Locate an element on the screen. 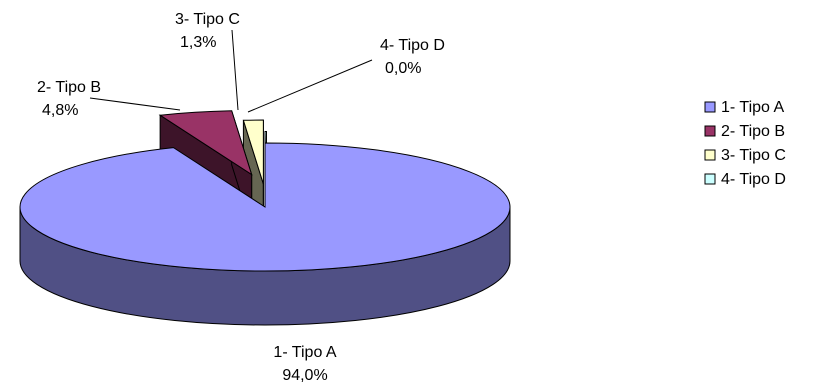  label-percent-1-tipo-a: 94,0% is located at coordinates (304, 375).